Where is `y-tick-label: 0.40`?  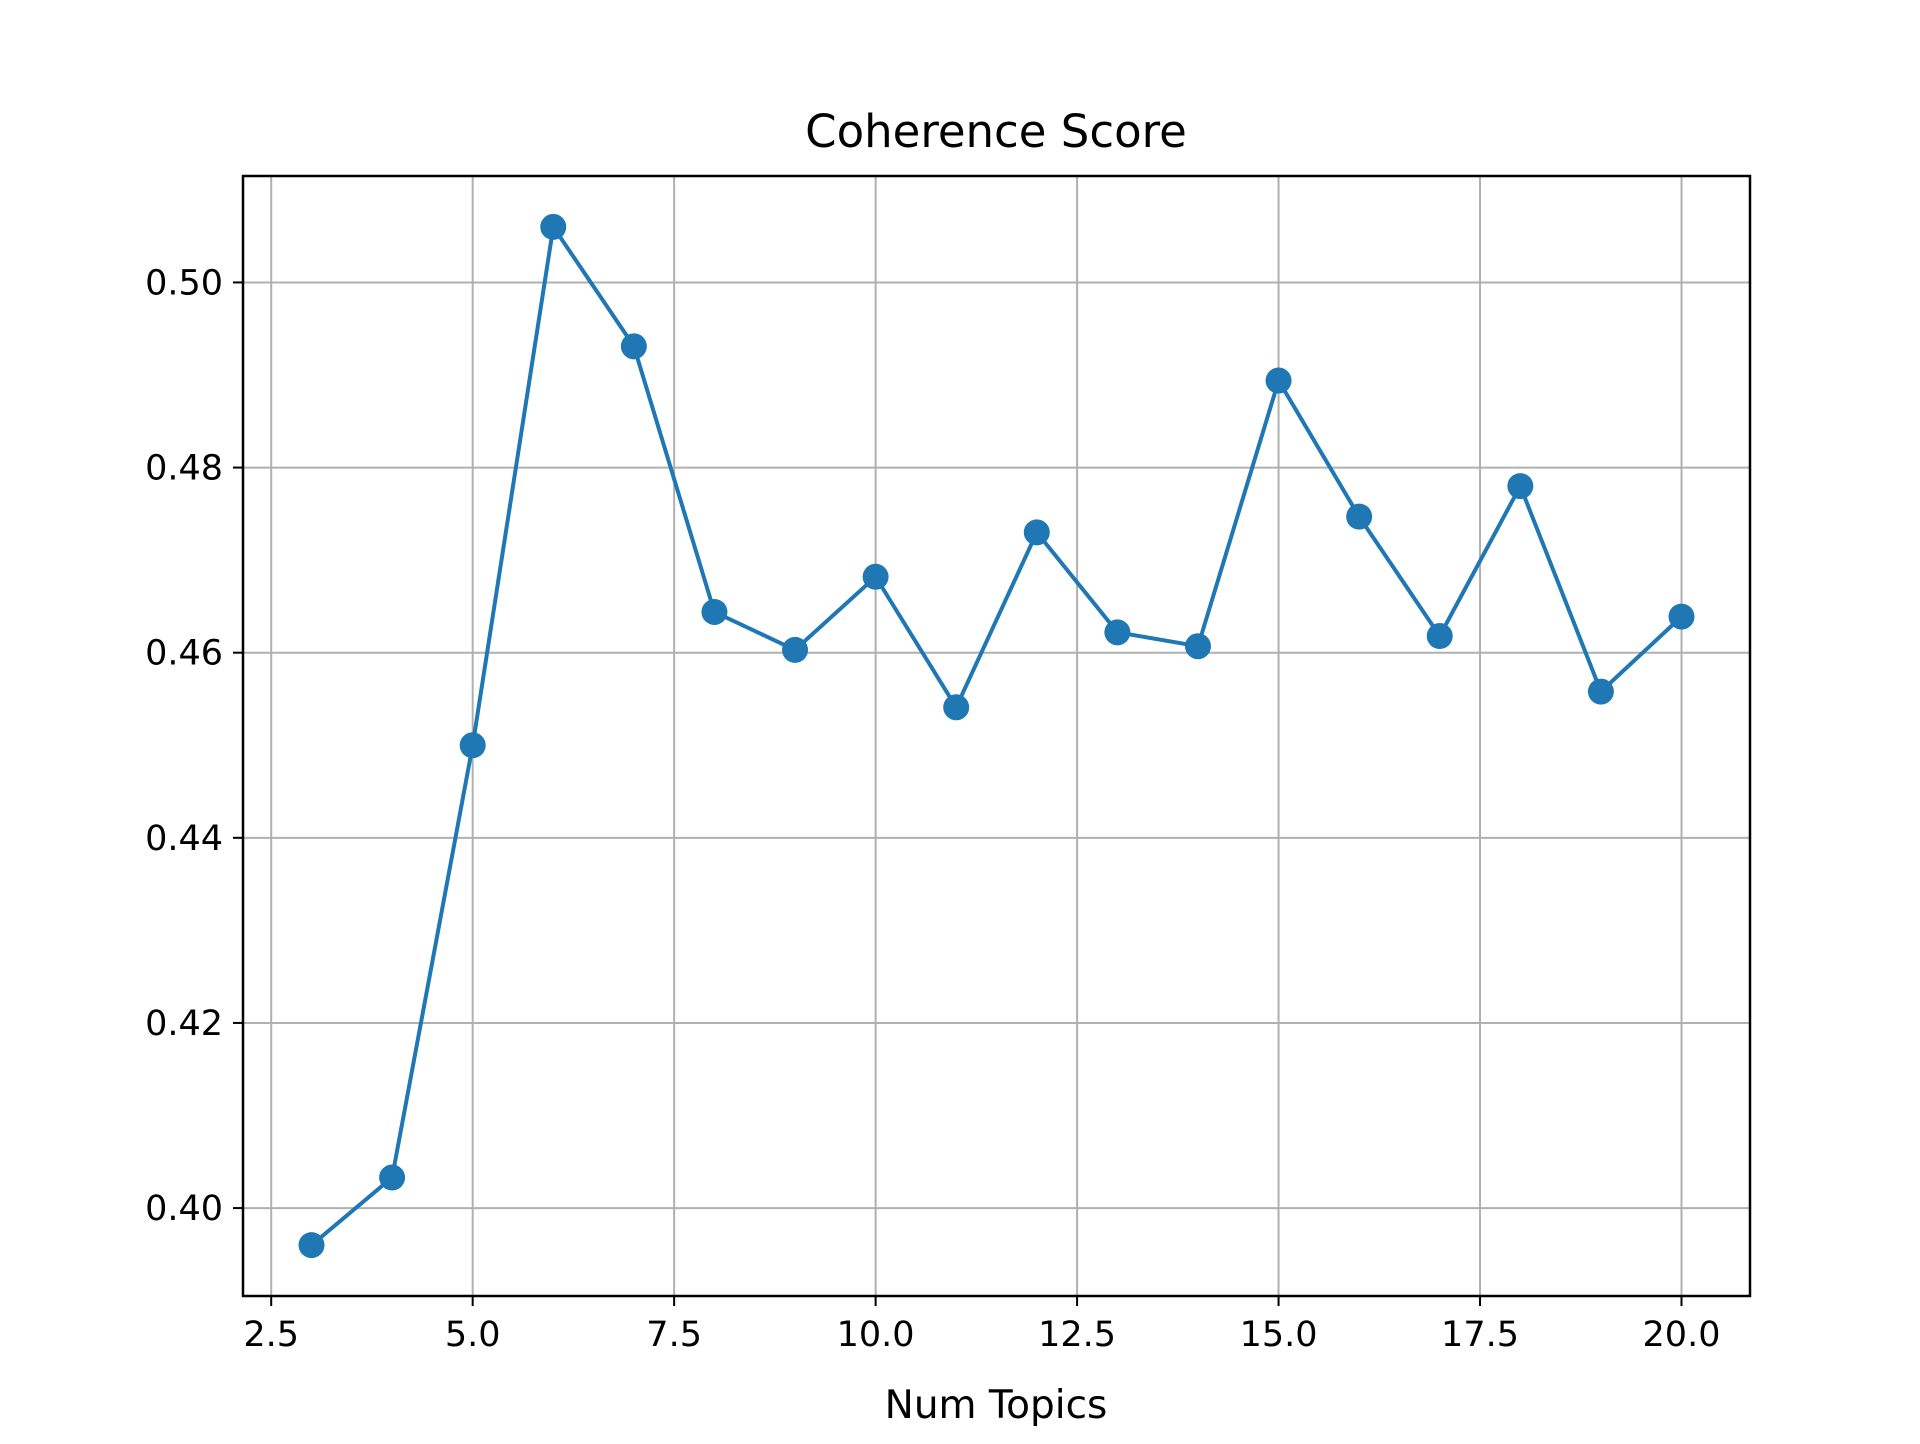 y-tick-label: 0.40 is located at coordinates (184, 1209).